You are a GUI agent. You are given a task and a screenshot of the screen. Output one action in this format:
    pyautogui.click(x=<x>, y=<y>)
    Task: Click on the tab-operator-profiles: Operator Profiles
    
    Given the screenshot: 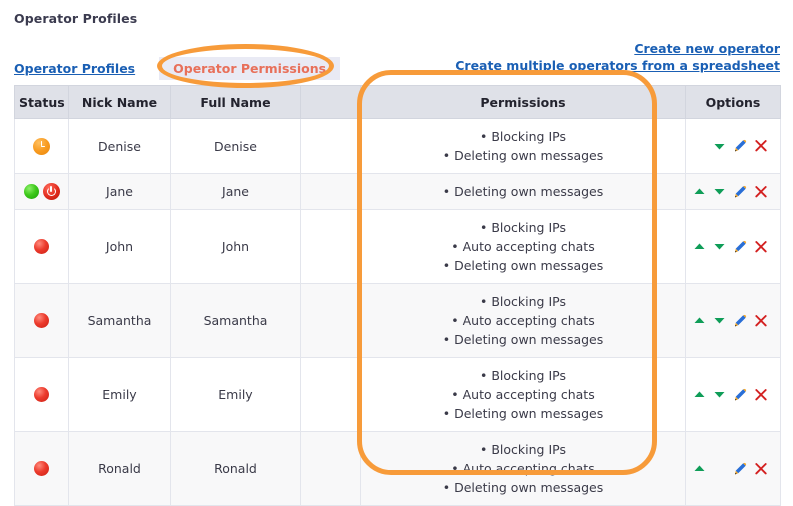 What is the action you would take?
    pyautogui.click(x=75, y=68)
    